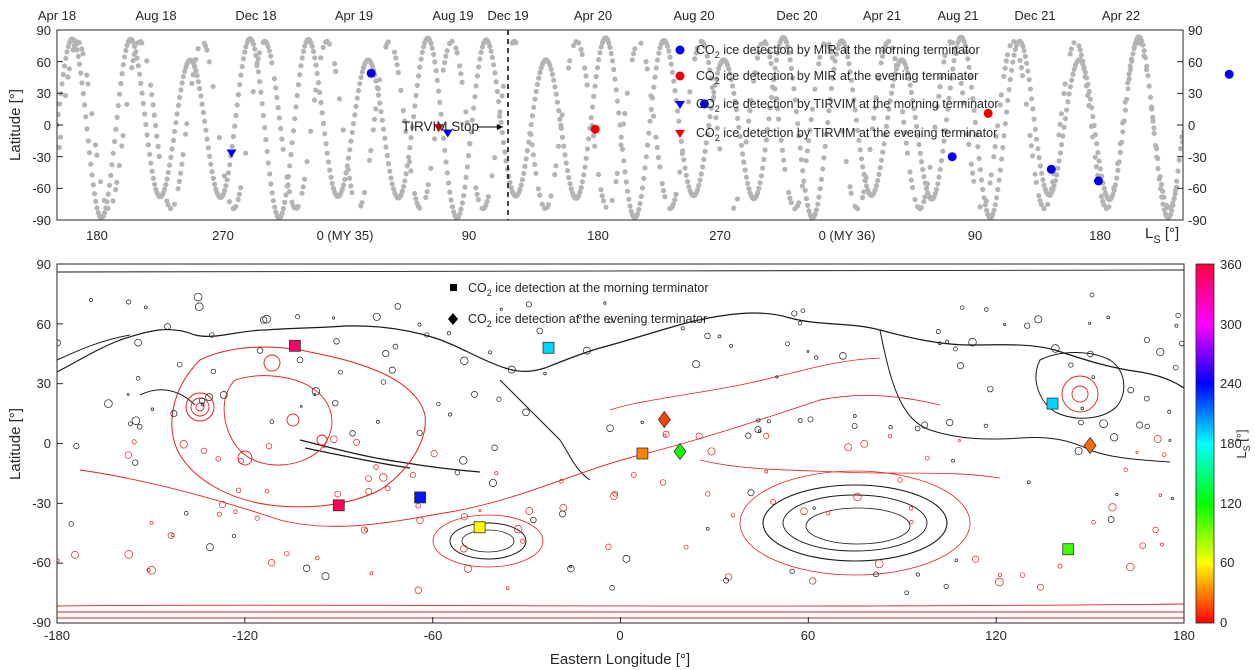  I want to click on elysium-mons-contour, so click(1080, 394).